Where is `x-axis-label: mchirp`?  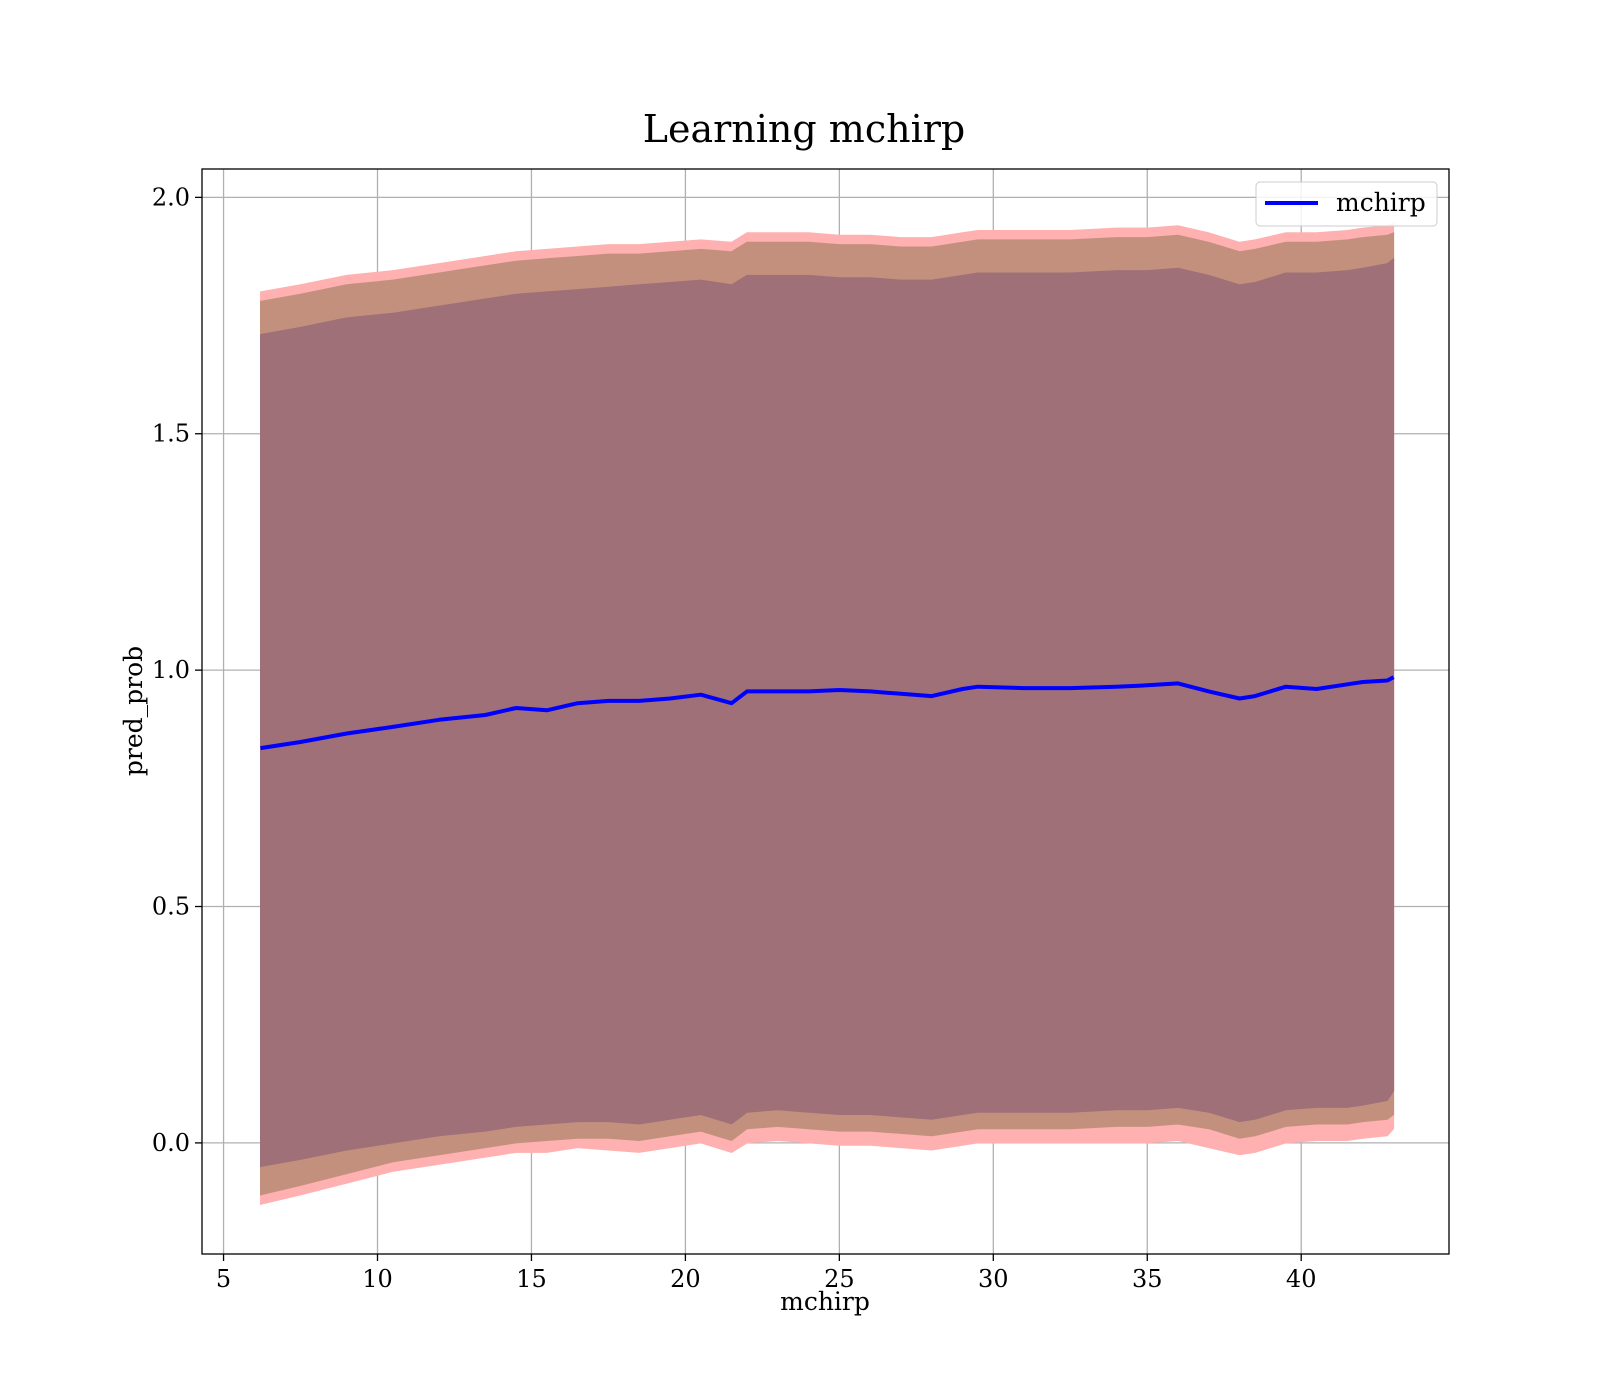
x-axis-label: mchirp is located at coordinates (825, 1301).